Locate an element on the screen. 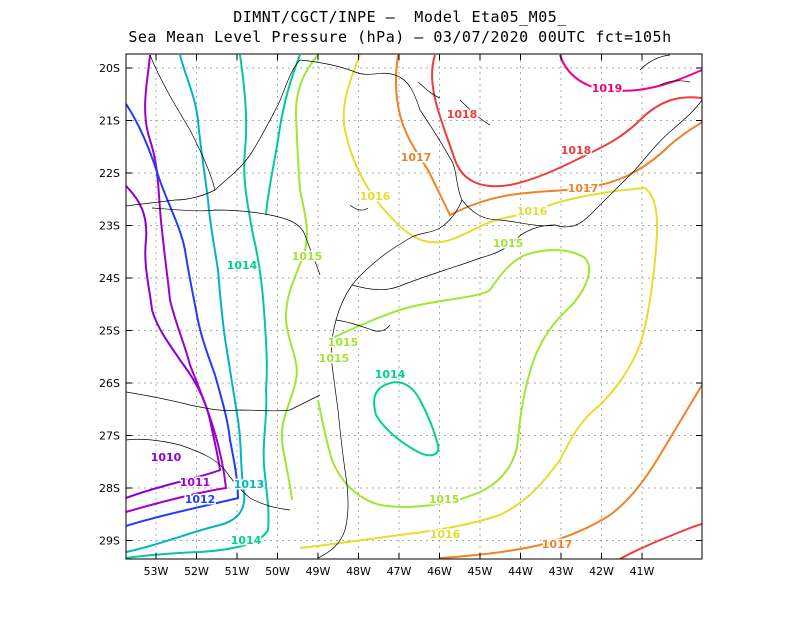 Image resolution: width=800 pixels, height=618 pixels. lat-tick-label: 27S is located at coordinates (109, 436).